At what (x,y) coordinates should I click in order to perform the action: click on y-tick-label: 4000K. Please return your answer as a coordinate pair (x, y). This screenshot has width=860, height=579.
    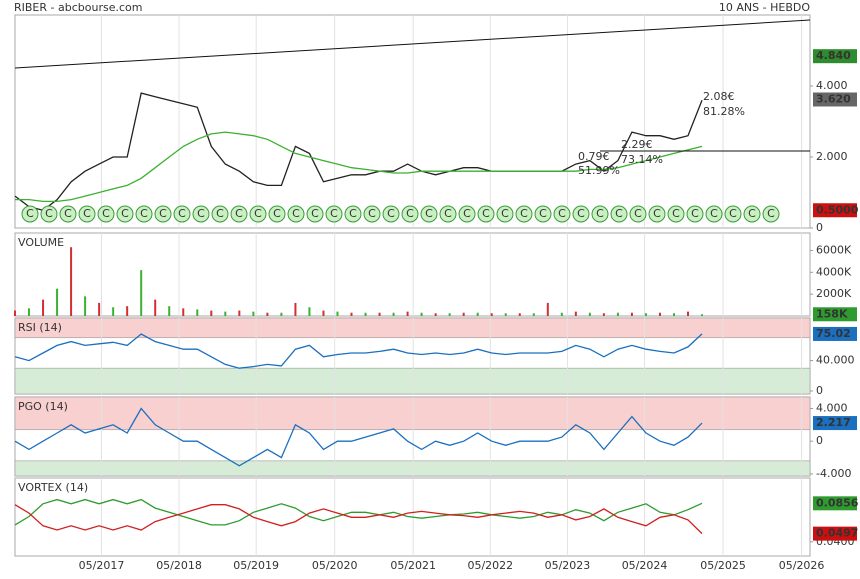
    Looking at the image, I should click on (834, 271).